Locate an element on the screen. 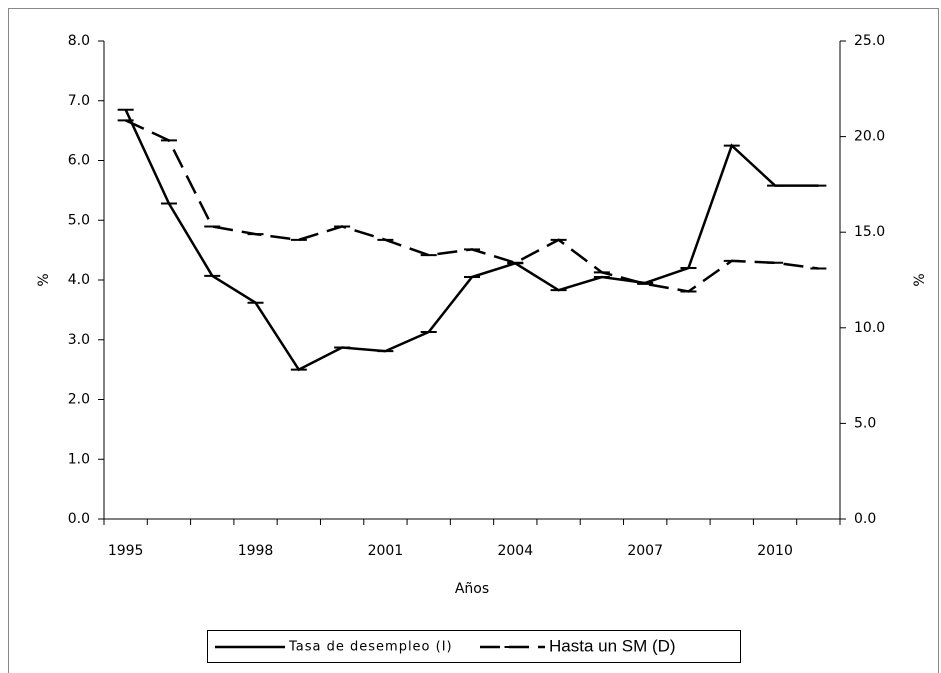  legend-label: Tasa de desempleo (I) is located at coordinates (370, 647).